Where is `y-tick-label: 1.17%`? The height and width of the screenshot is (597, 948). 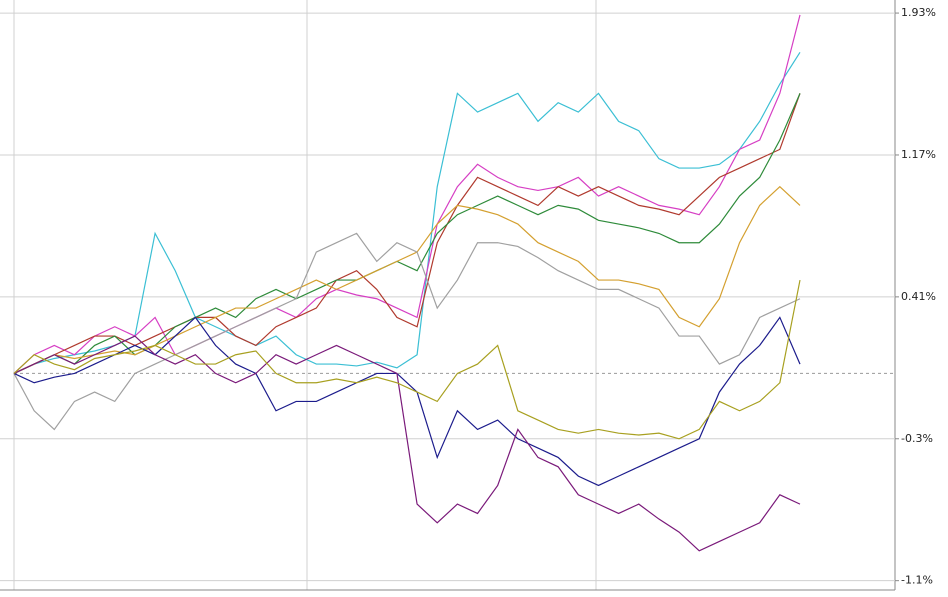 y-tick-label: 1.17% is located at coordinates (918, 154).